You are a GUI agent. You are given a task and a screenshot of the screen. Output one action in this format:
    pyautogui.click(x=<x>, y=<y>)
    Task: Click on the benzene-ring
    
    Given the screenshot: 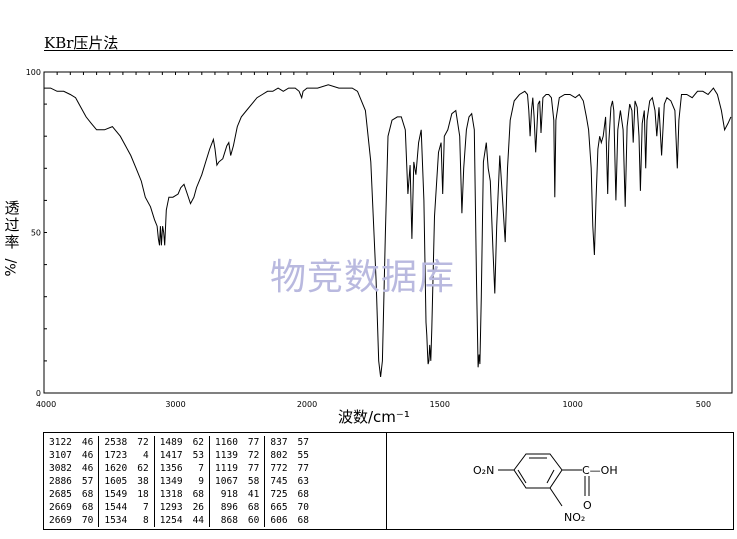 What is the action you would take?
    pyautogui.click(x=538, y=471)
    